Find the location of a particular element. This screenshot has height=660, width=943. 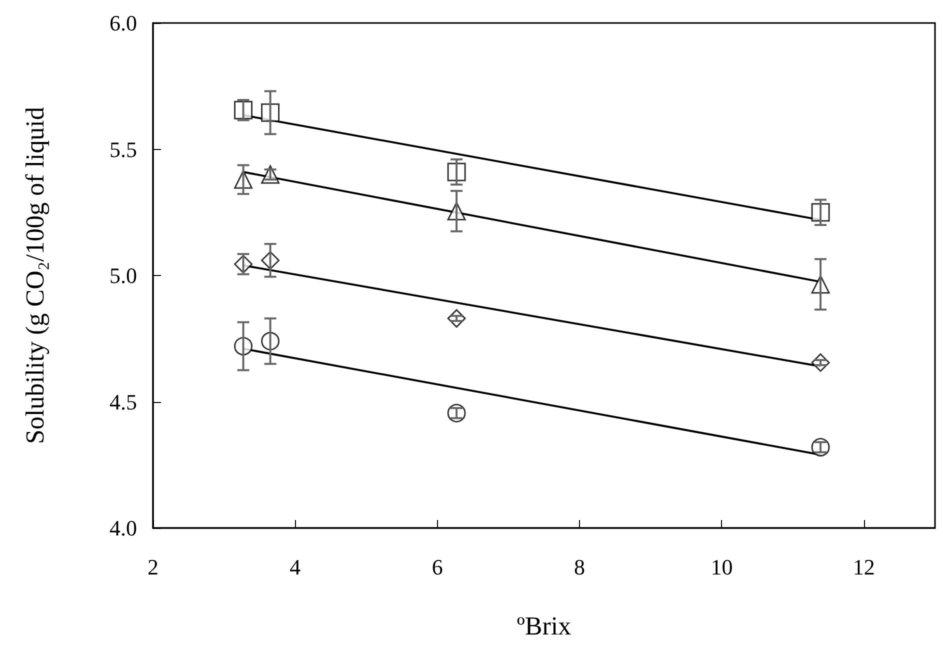

x-tick-label: 8 is located at coordinates (580, 567).